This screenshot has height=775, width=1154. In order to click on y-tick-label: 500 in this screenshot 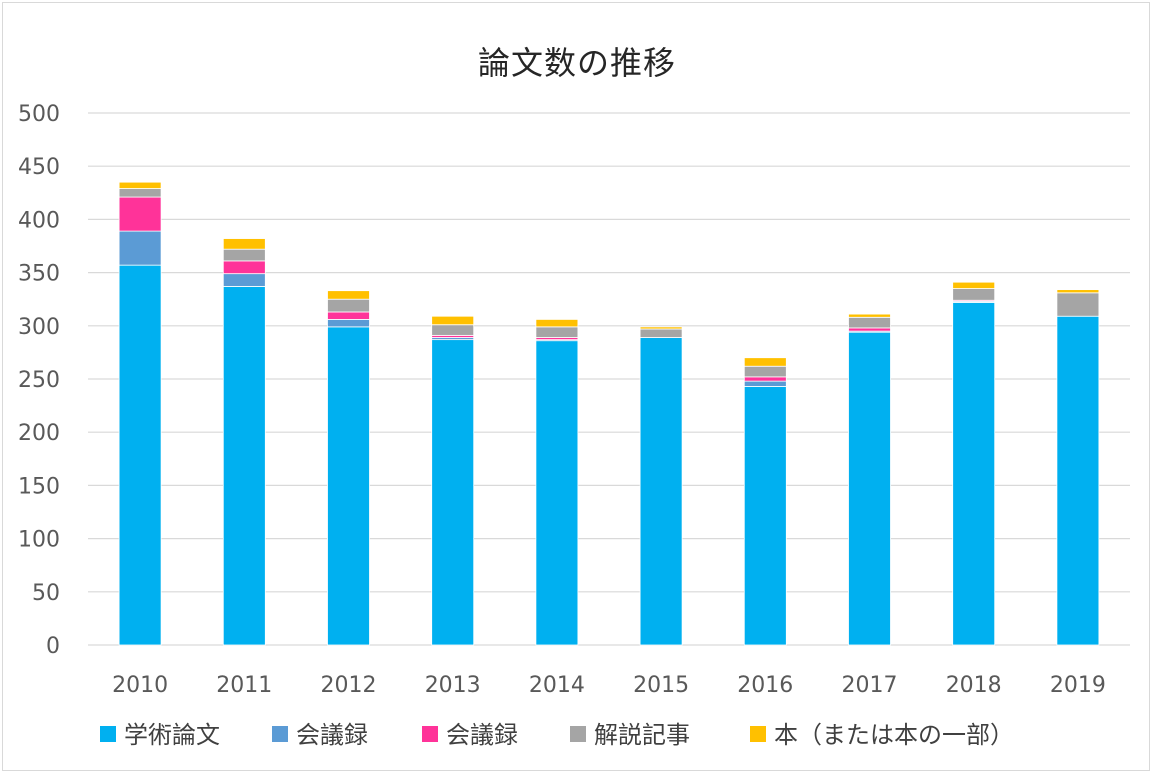, I will do `click(39, 114)`.